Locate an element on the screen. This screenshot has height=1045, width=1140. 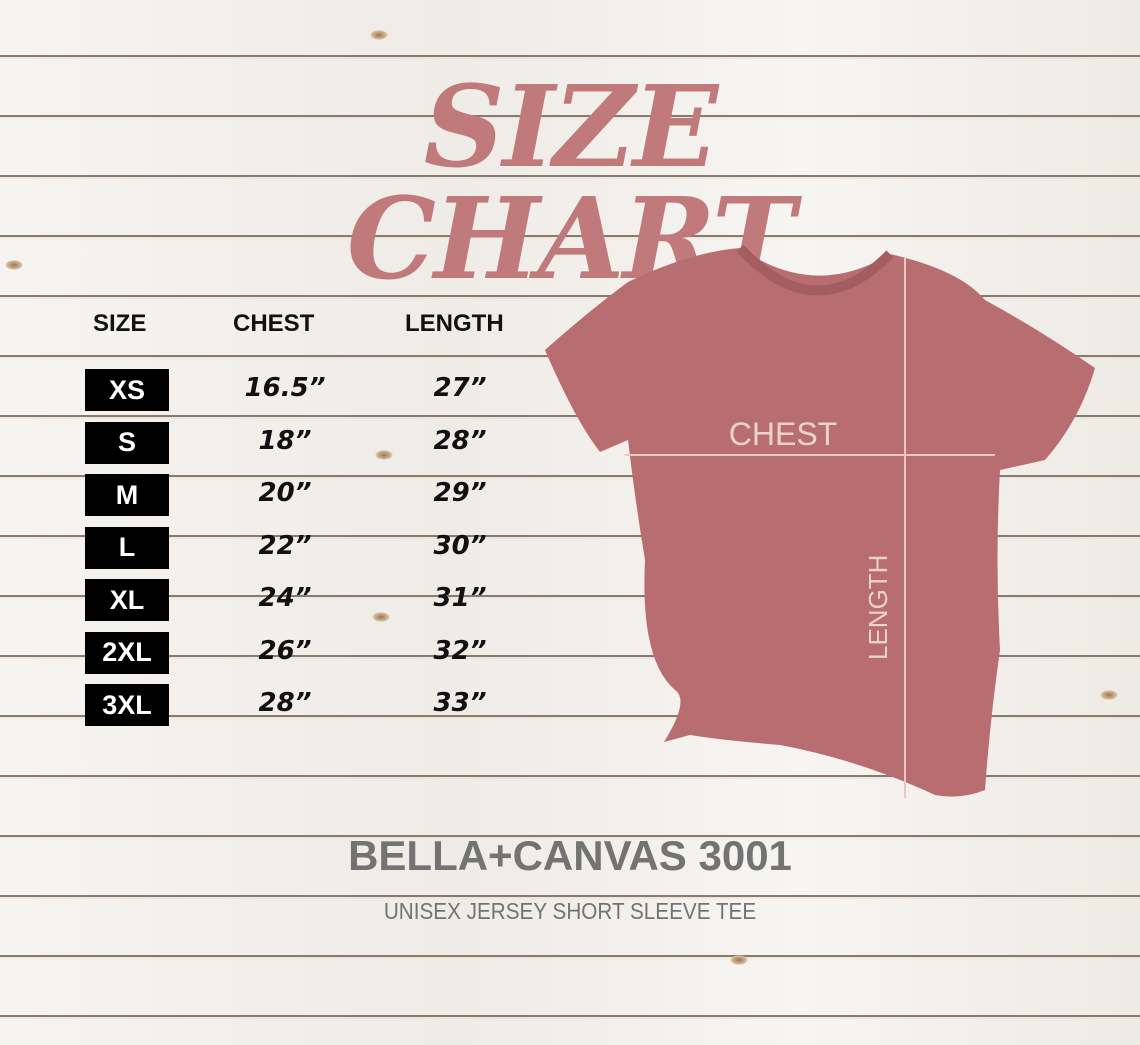
brand-subtitle: UNISEX JERSEY SHORT SLEEVE TEE is located at coordinates (570, 911).